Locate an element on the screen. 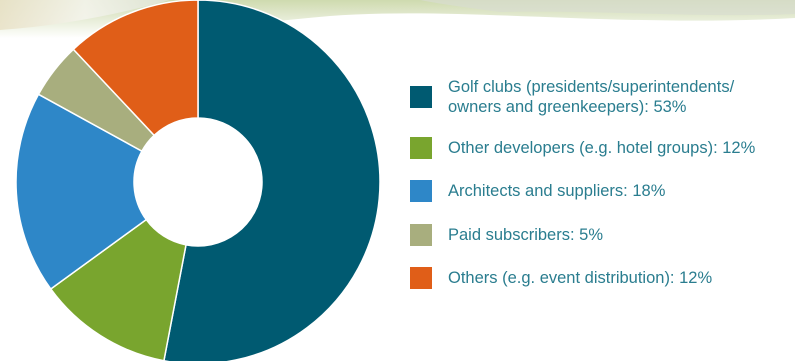 The image size is (795, 361). legend-item-others: Others (e.g. event distribution): 12% is located at coordinates (561, 278).